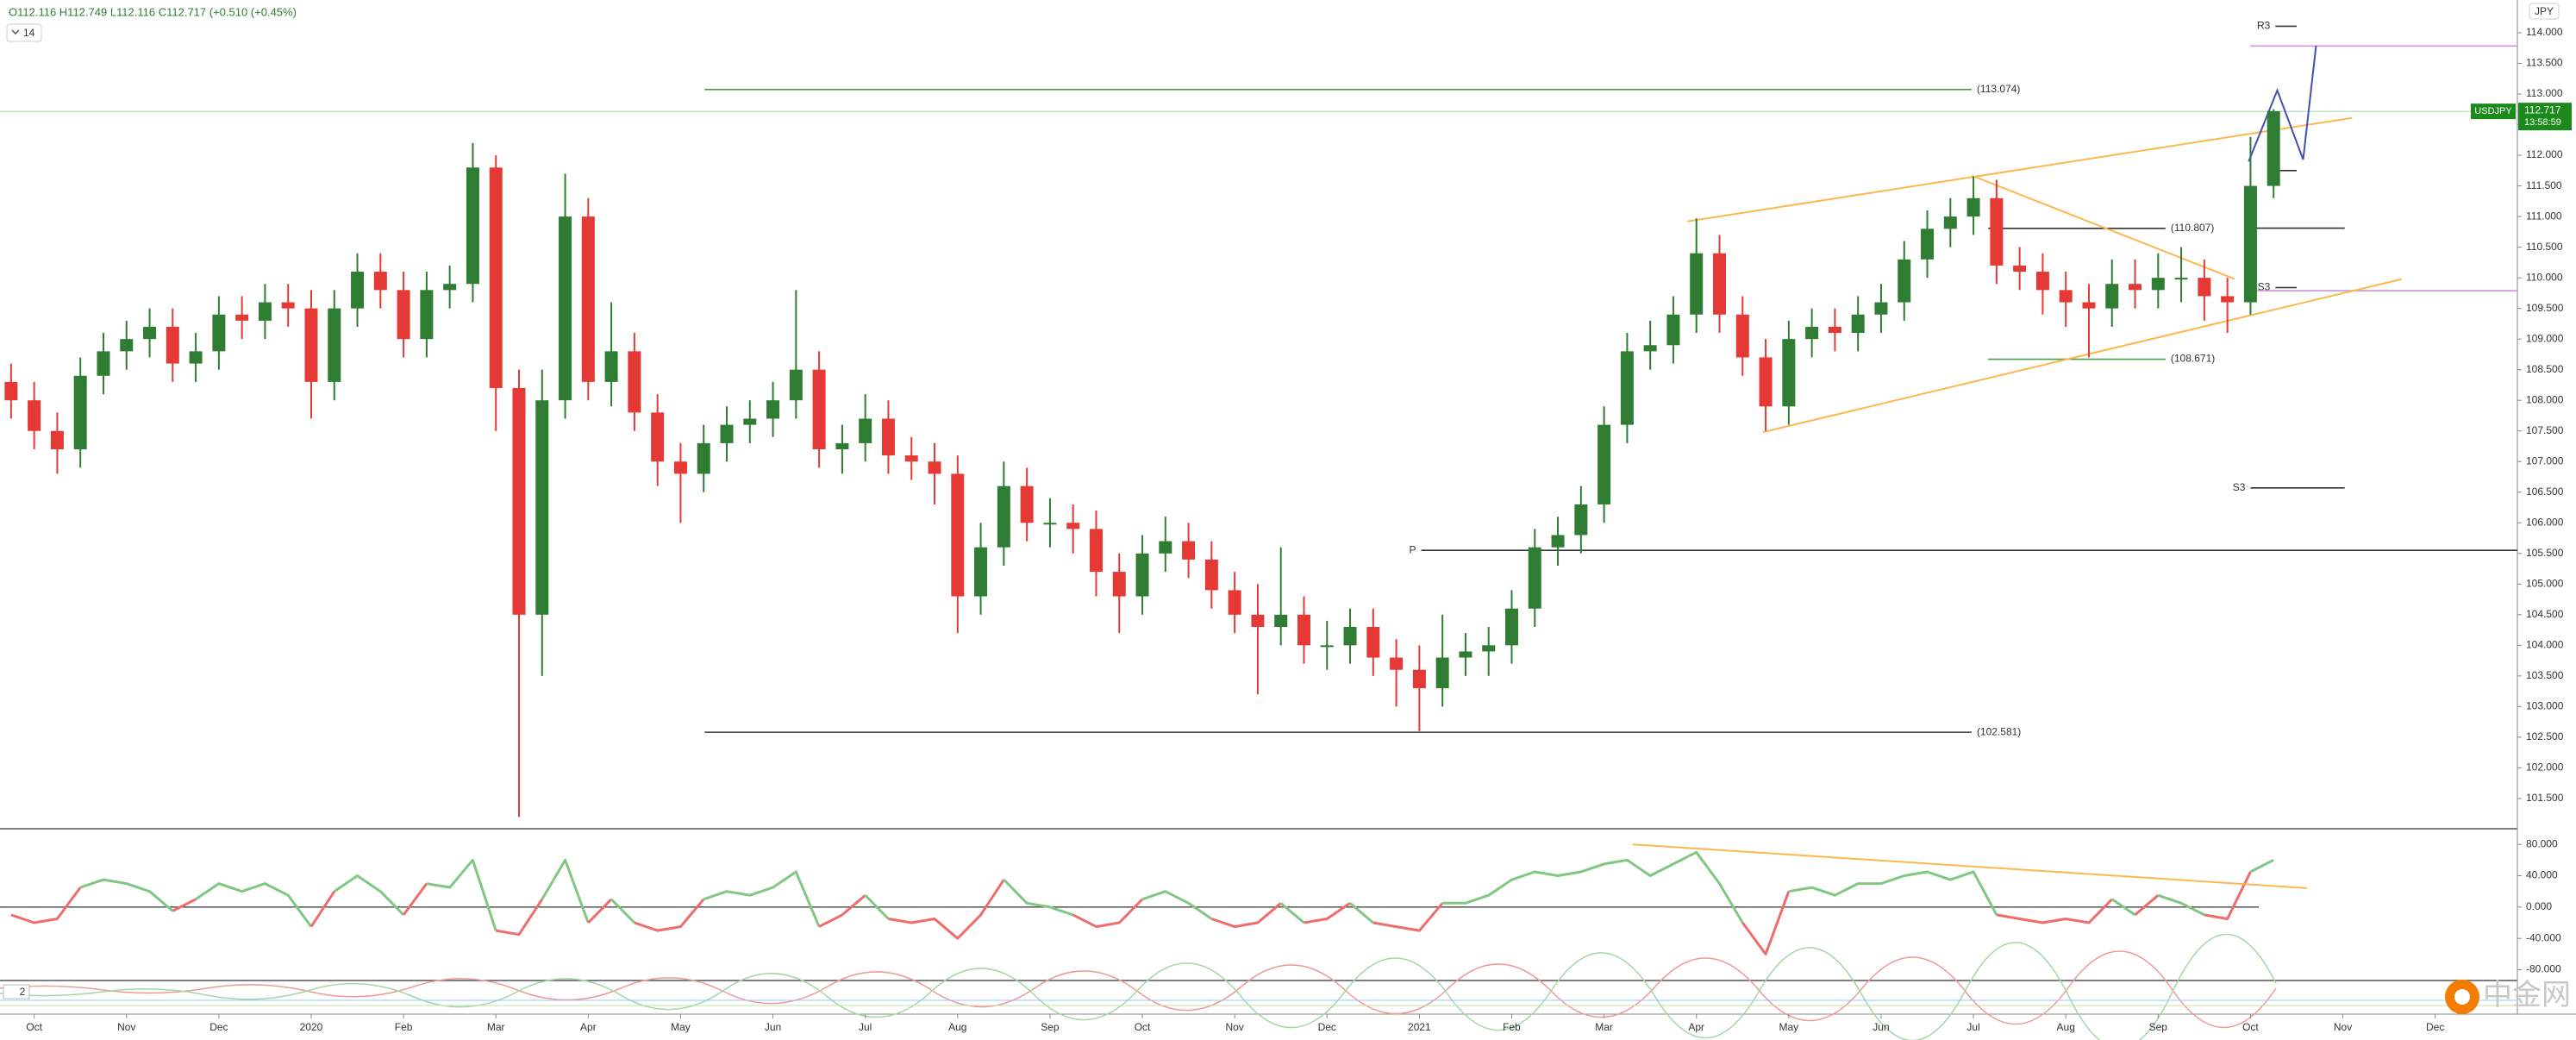 The image size is (2576, 1040). Describe the element at coordinates (496, 1027) in the screenshot. I see `x-tick-label: Mar` at that location.